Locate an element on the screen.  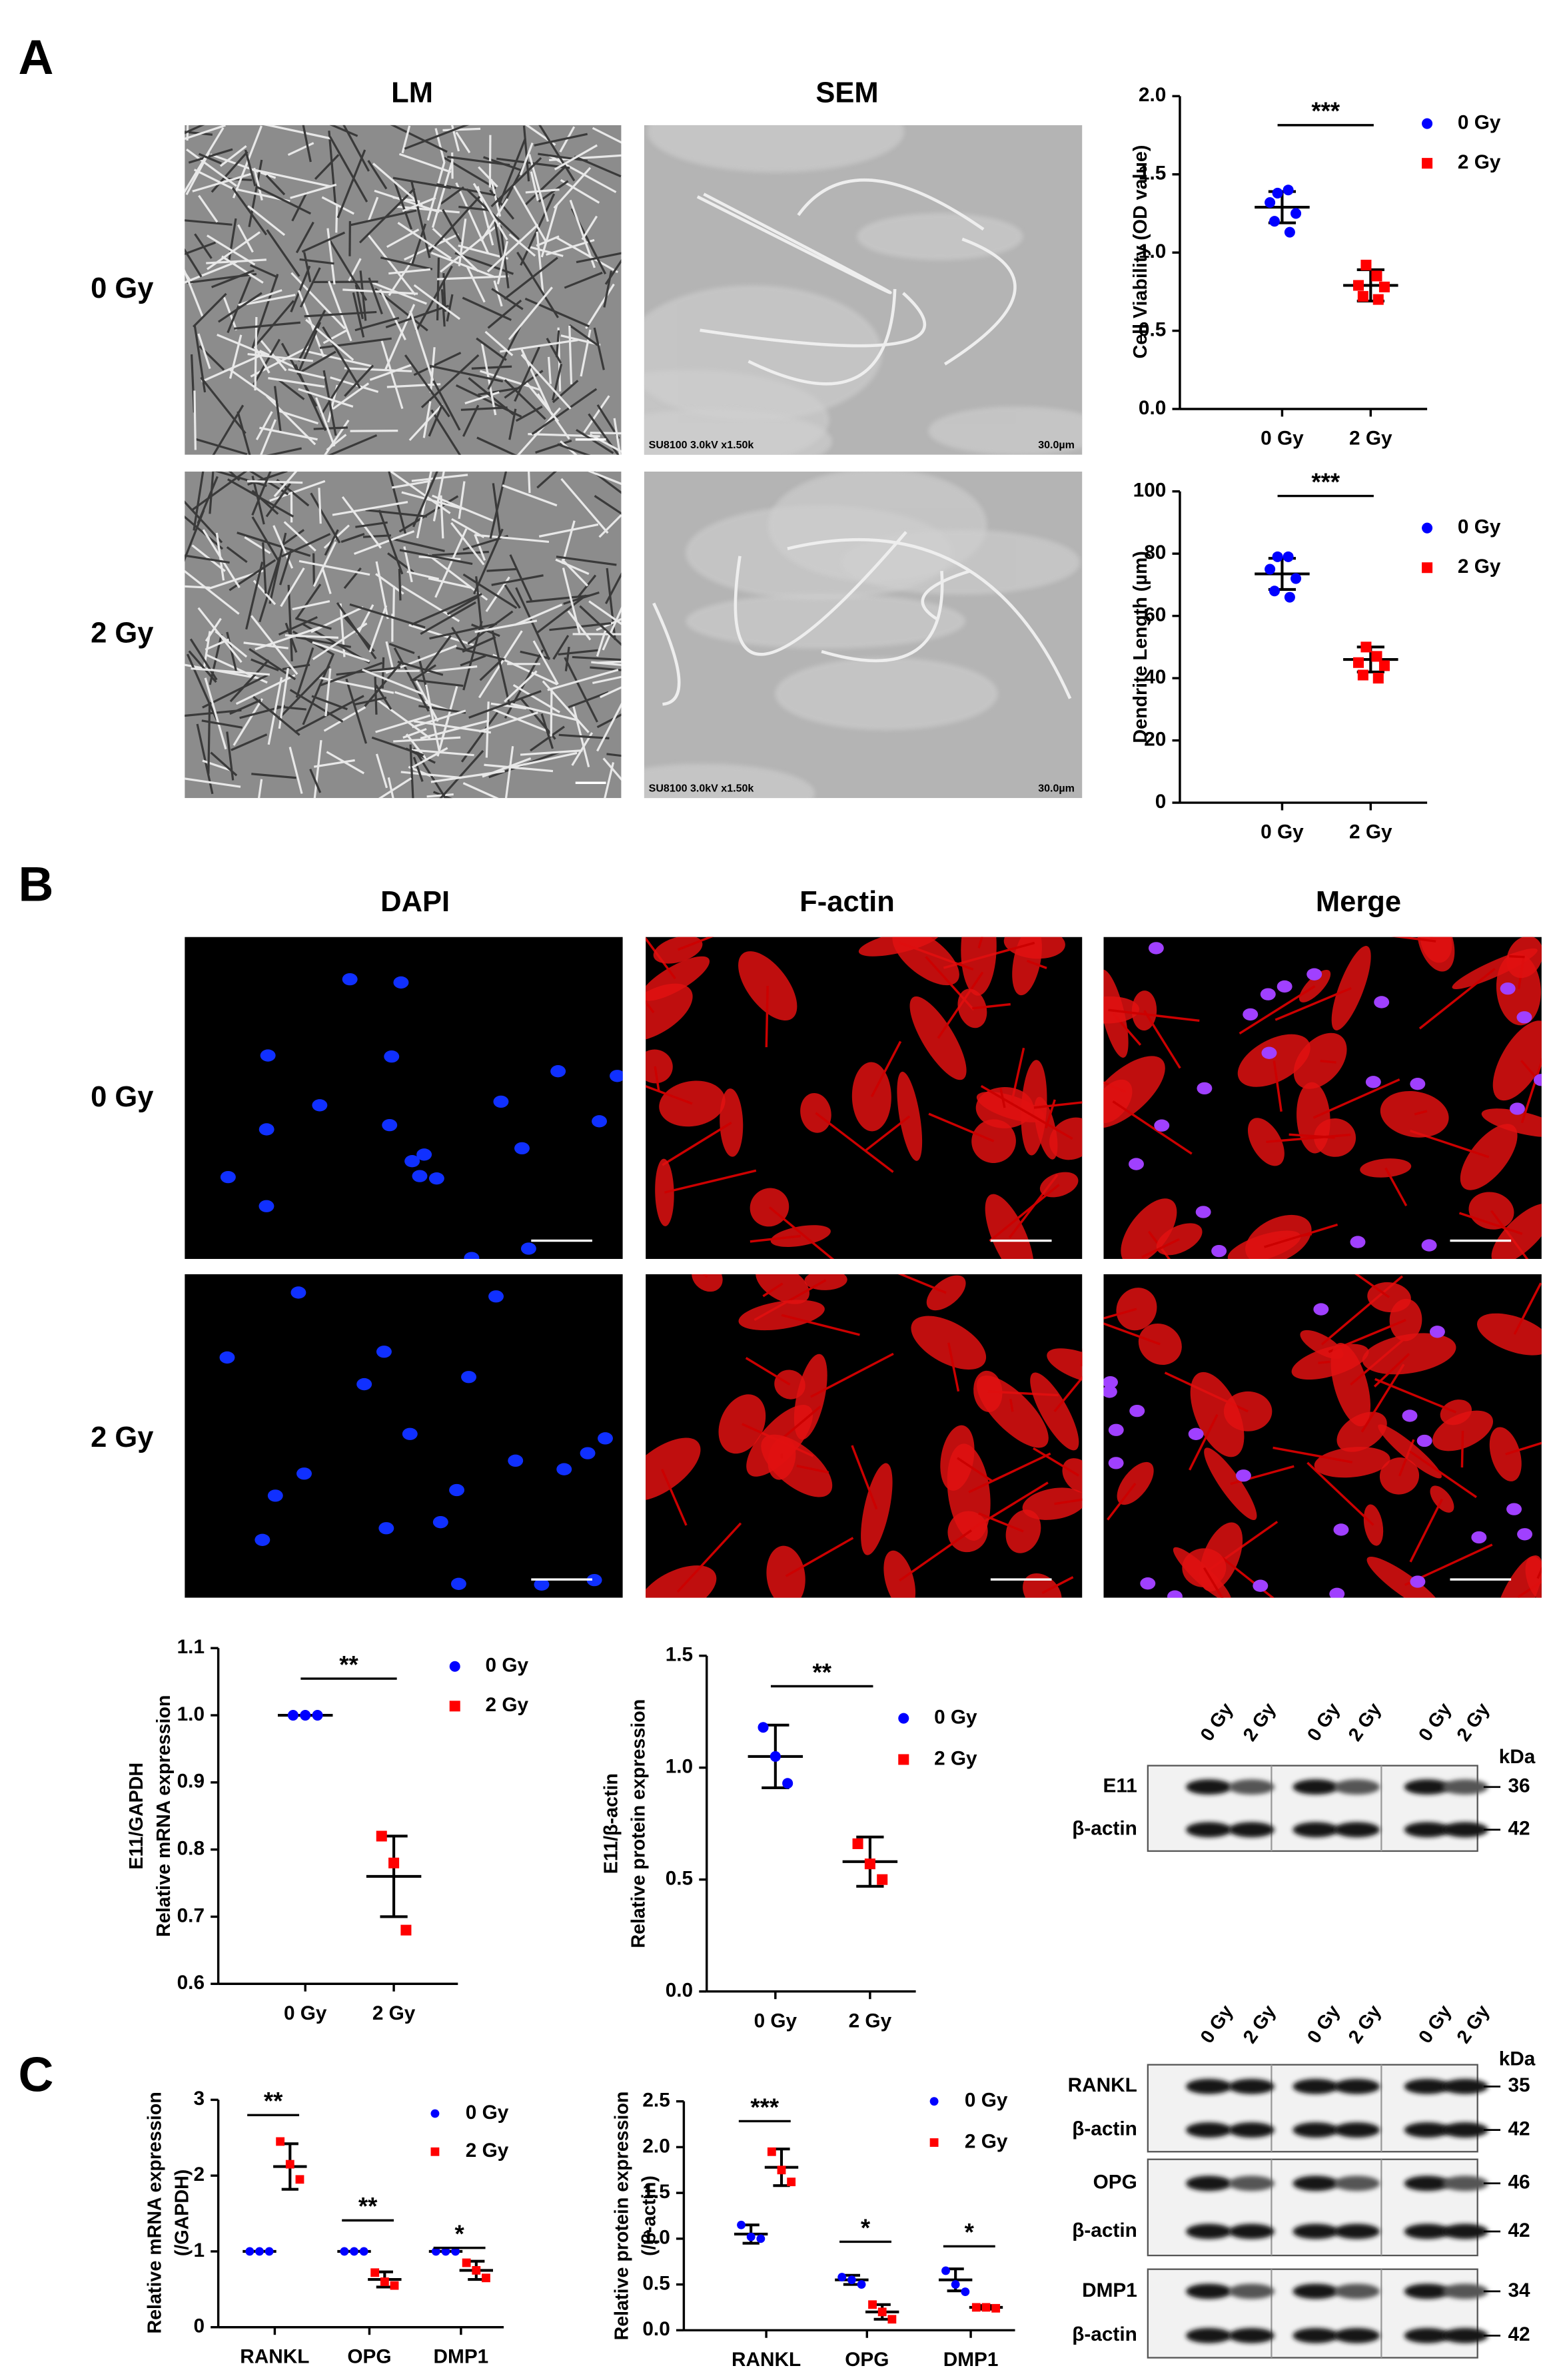
lane-label: 2 Gy is located at coordinates (1473, 2024).